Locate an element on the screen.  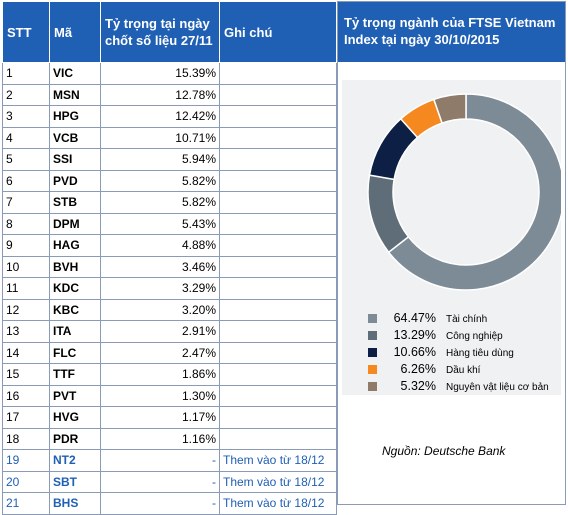
row-ticker: KDC is located at coordinates (75, 288).